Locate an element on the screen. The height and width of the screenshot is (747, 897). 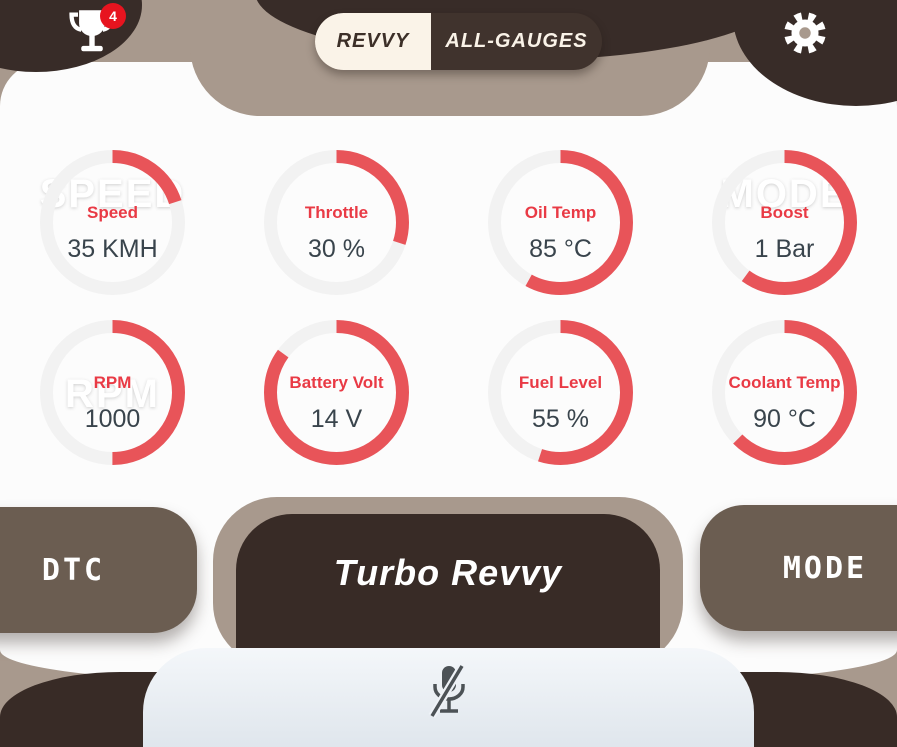
gauge-label: Throttle is located at coordinates (336, 212).